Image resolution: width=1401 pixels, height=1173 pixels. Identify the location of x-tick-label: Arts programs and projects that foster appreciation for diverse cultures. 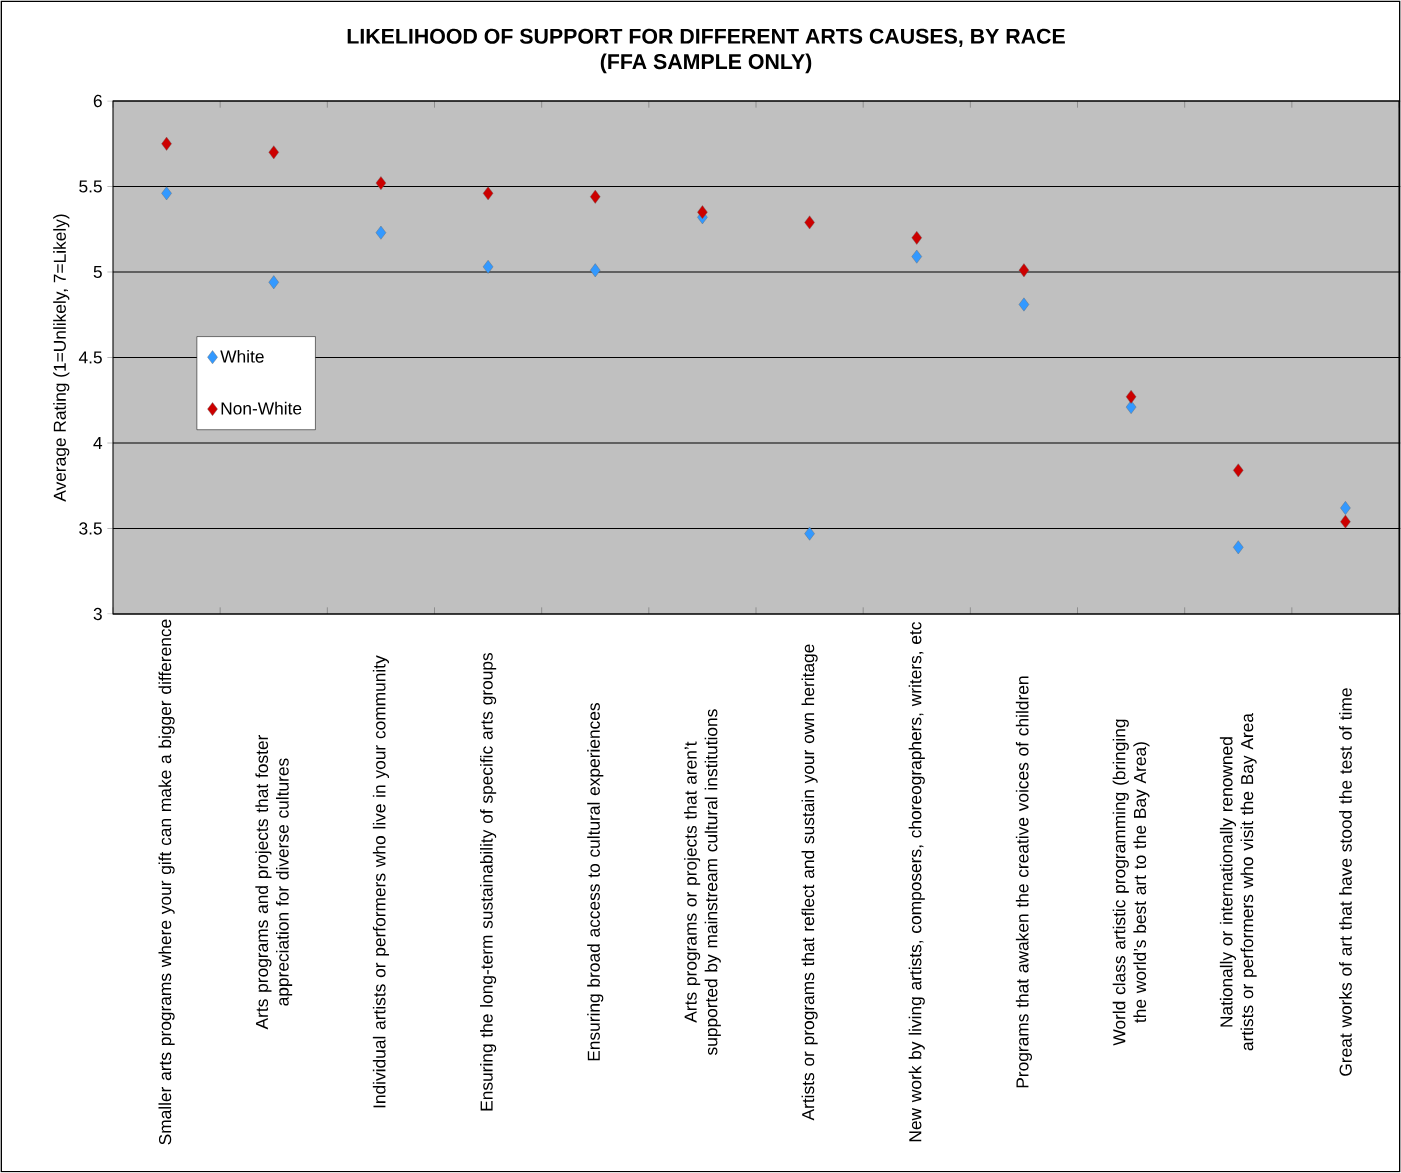
(274, 882).